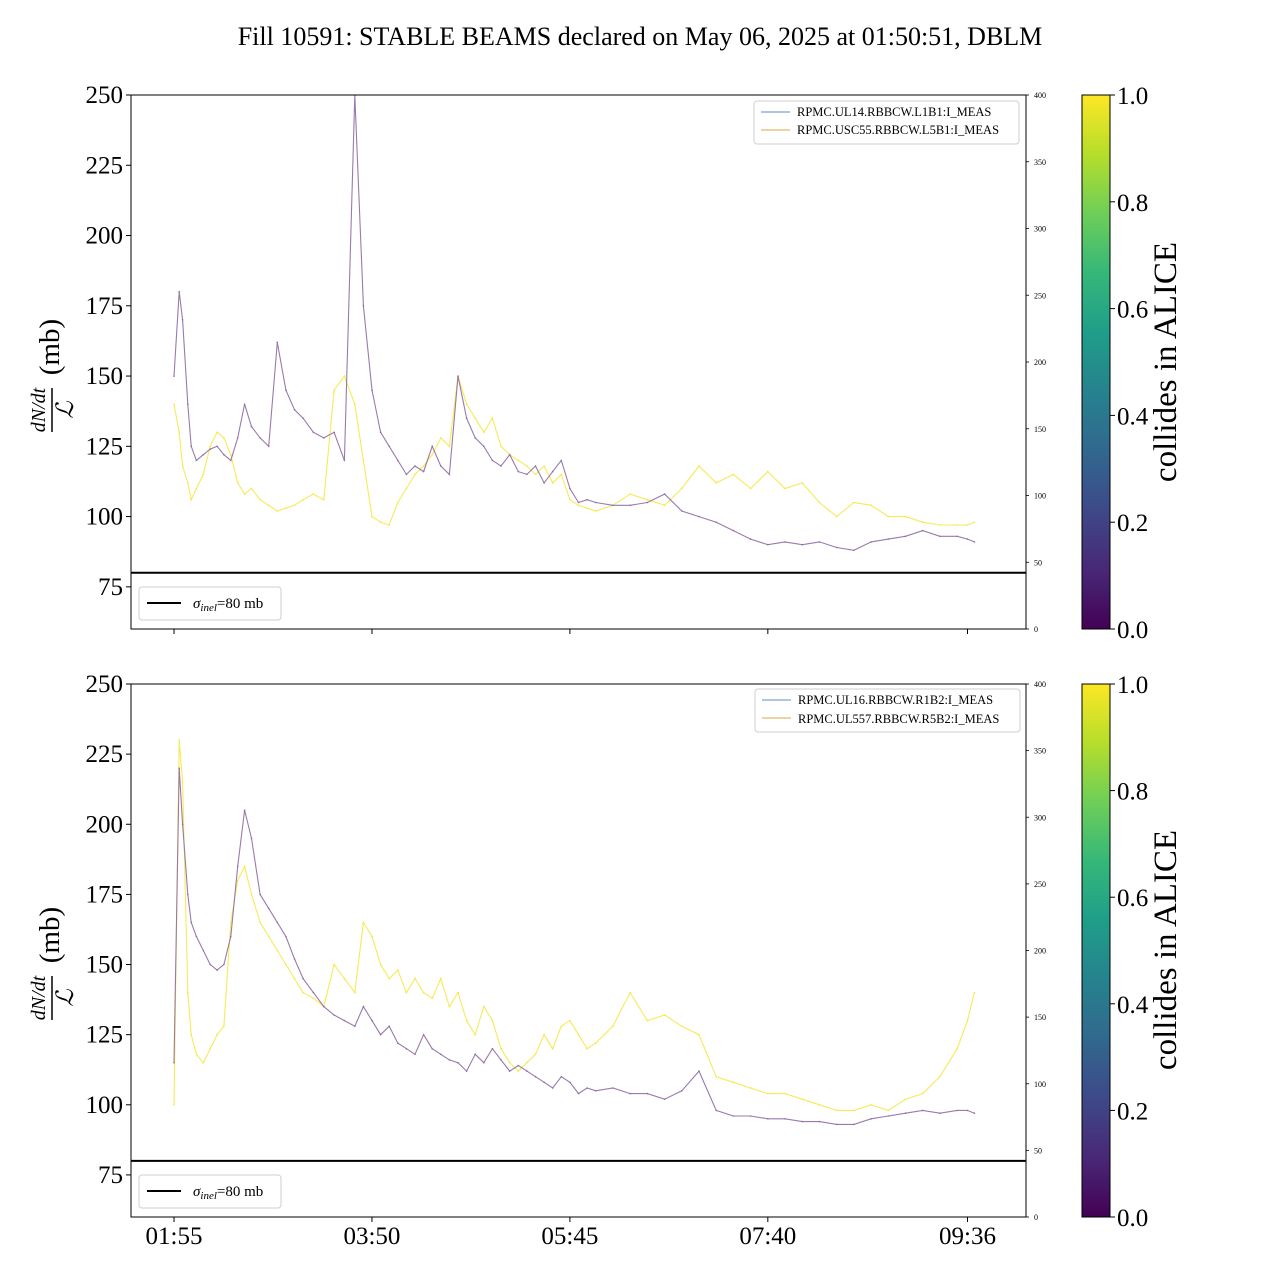 The height and width of the screenshot is (1280, 1280). I want to click on bottom-ytick-label: 200, so click(105, 824).